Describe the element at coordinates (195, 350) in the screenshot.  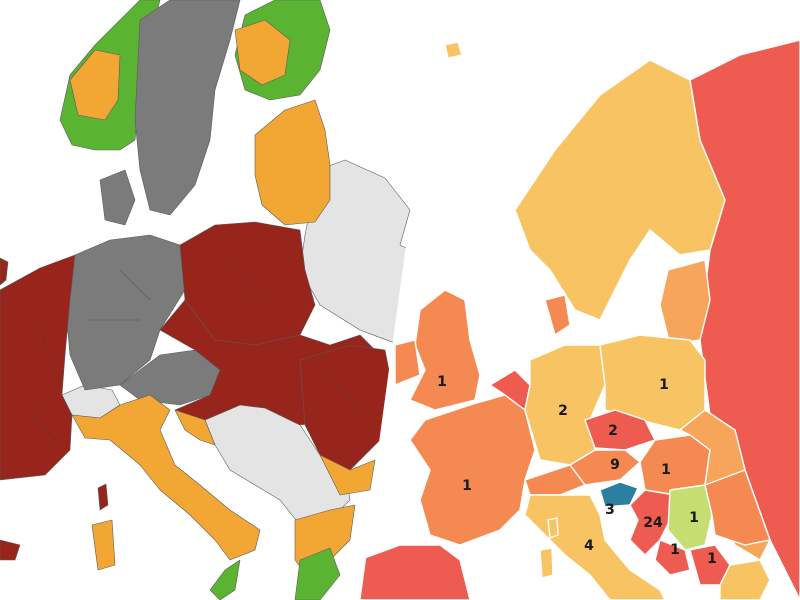
I see `left-internal-borders` at that location.